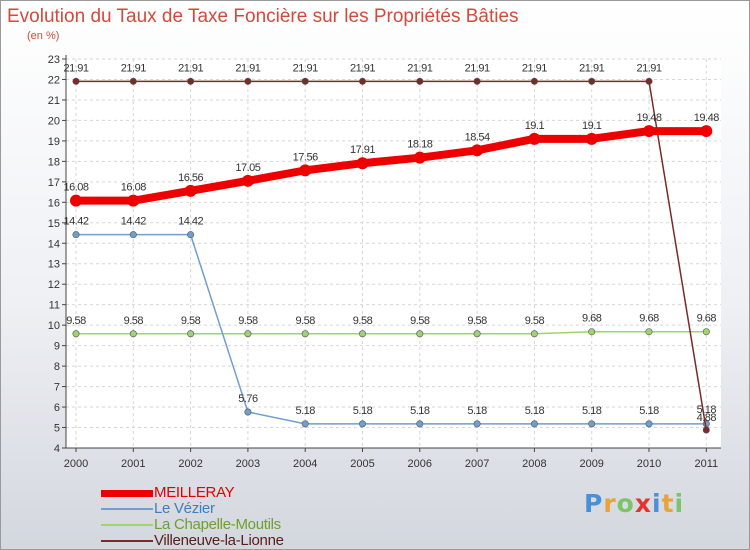 Image resolution: width=750 pixels, height=550 pixels. I want to click on y-tick-label: 6, so click(57, 408).